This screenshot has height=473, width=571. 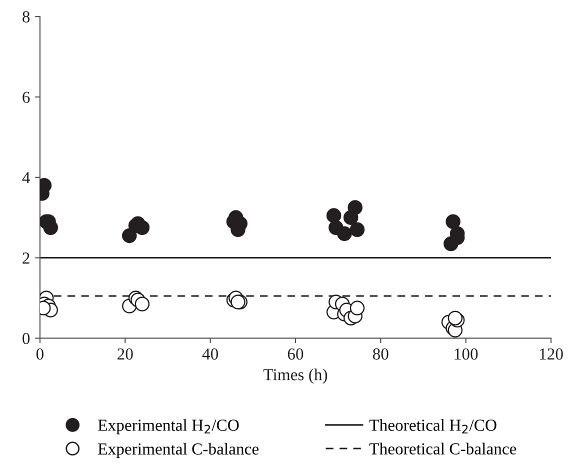 I want to click on y-tick-label: 6, so click(x=26, y=97).